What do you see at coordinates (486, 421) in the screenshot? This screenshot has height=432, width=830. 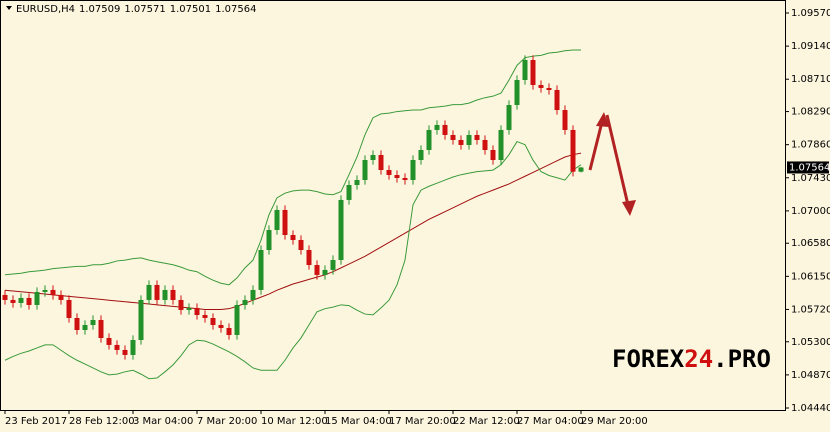 I see `x-tick-label: 22 Mar 12:00` at bounding box center [486, 421].